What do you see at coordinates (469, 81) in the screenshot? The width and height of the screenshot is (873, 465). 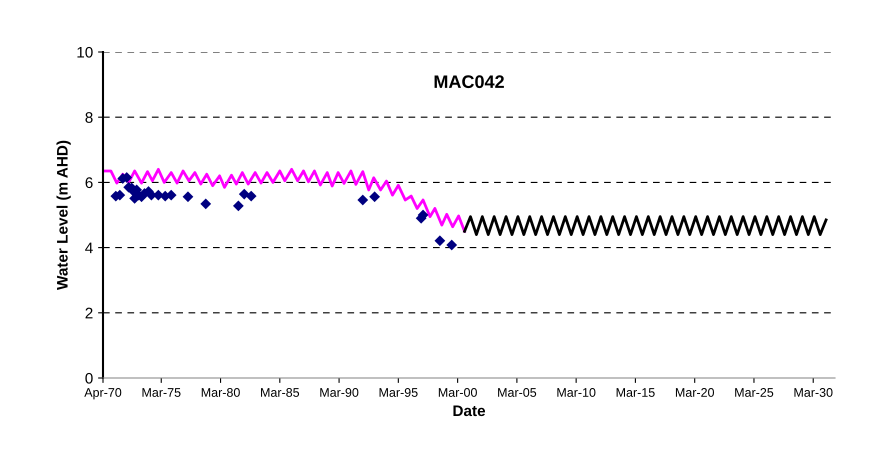 I see `text: MAC042` at bounding box center [469, 81].